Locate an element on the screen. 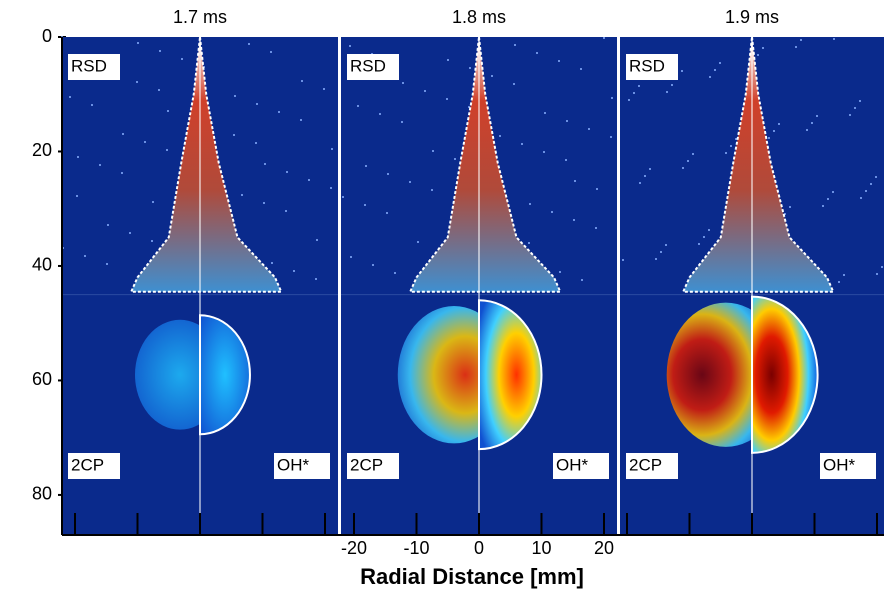 The image size is (884, 594). panel-label: 2CP is located at coordinates (87, 464).